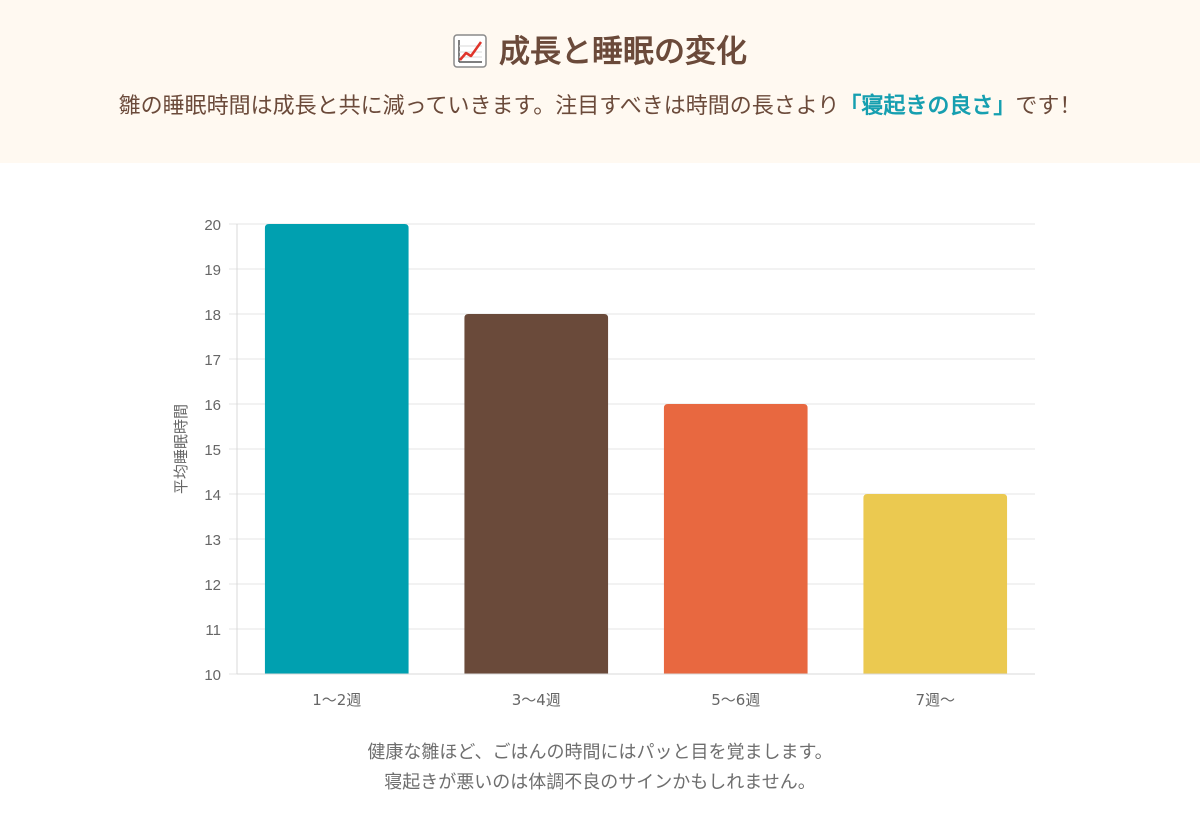 Image resolution: width=1200 pixels, height=831 pixels. Describe the element at coordinates (212, 450) in the screenshot. I see `y-tick-label: 15` at that location.